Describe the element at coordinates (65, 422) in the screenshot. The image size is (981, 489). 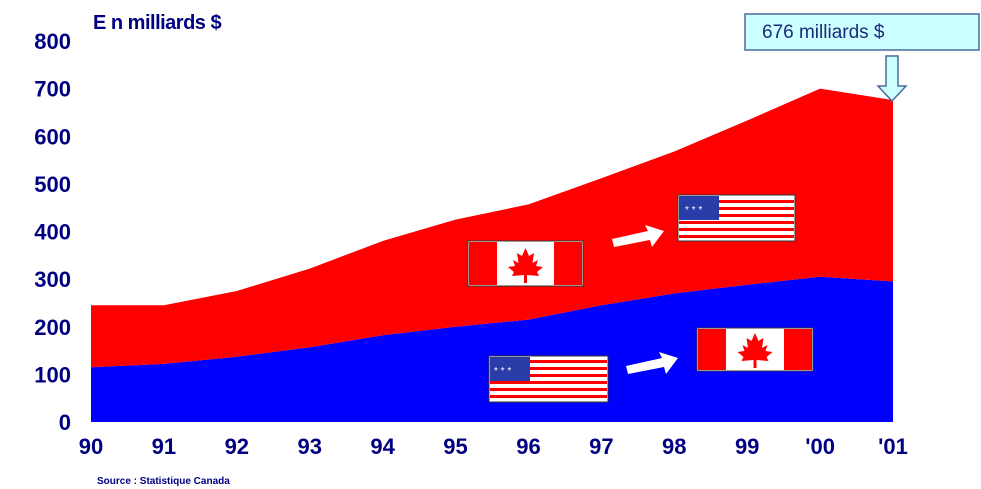
I see `y-tick-label: 0` at that location.